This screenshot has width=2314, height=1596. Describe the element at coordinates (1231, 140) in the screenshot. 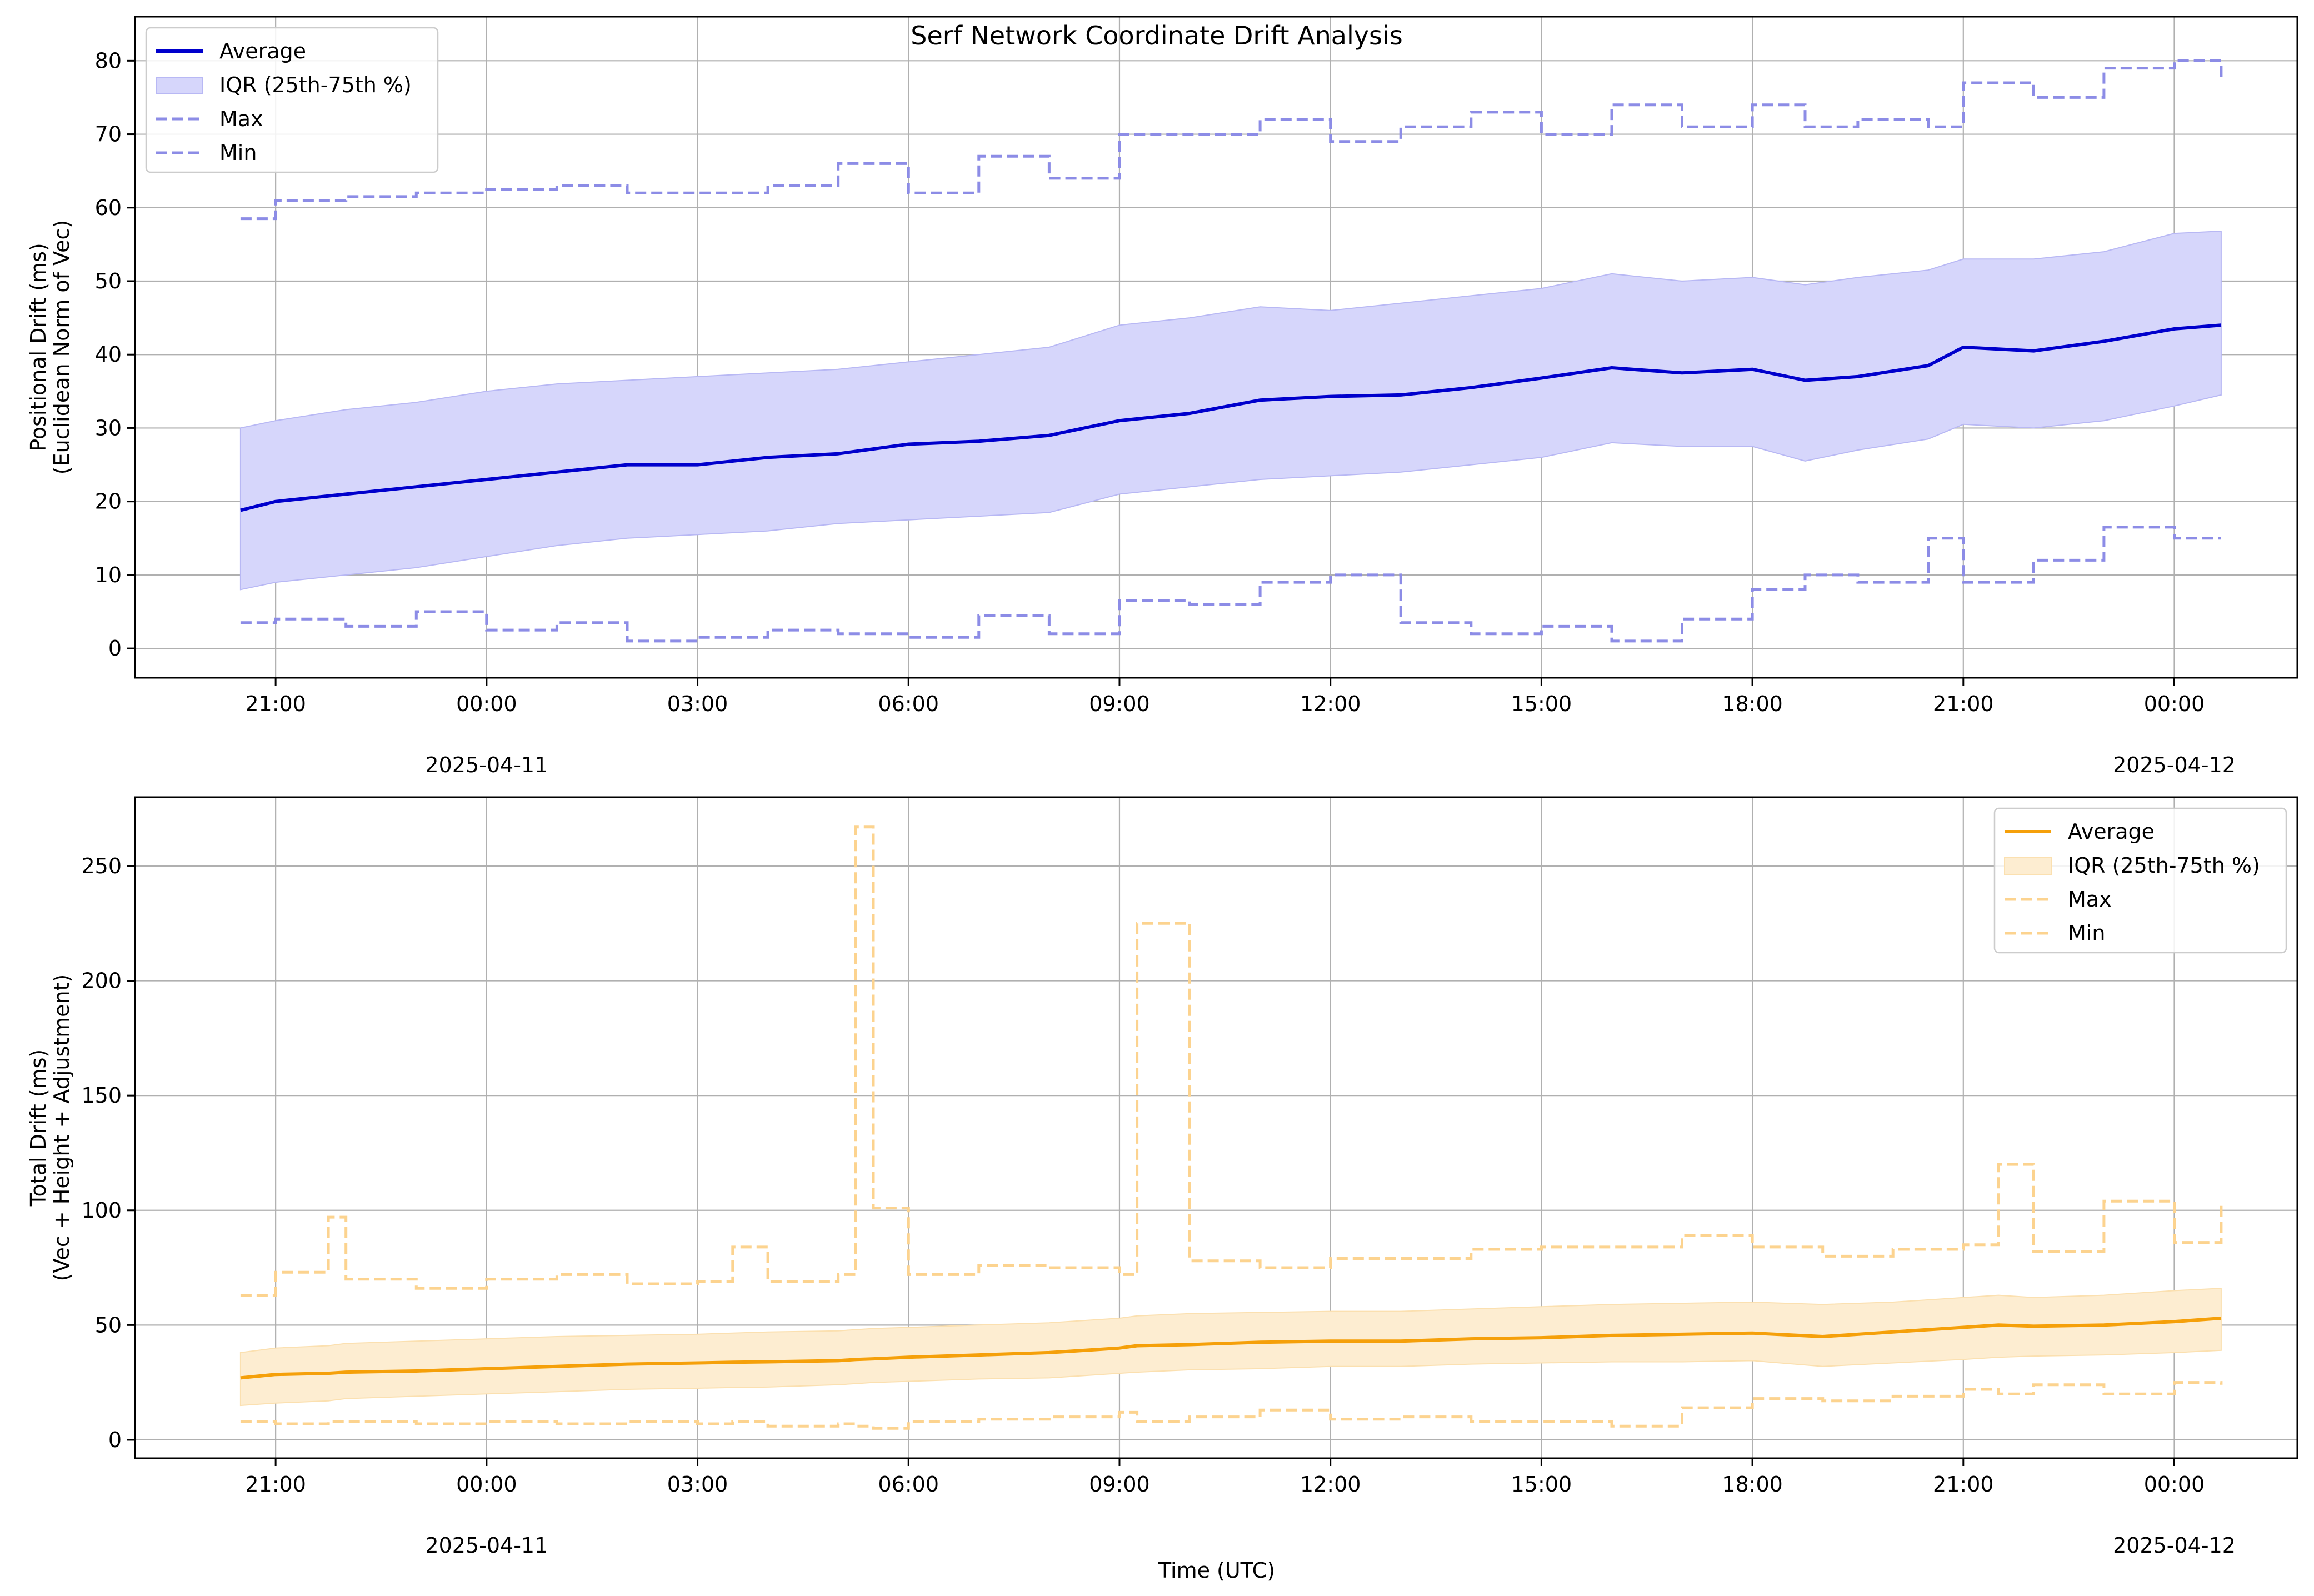

I see `max-line` at that location.